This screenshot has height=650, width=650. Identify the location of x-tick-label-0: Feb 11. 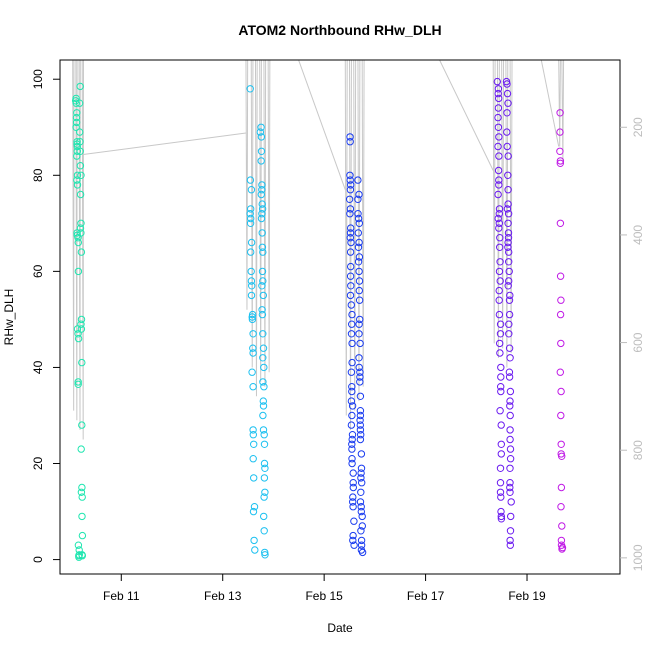
(121, 596).